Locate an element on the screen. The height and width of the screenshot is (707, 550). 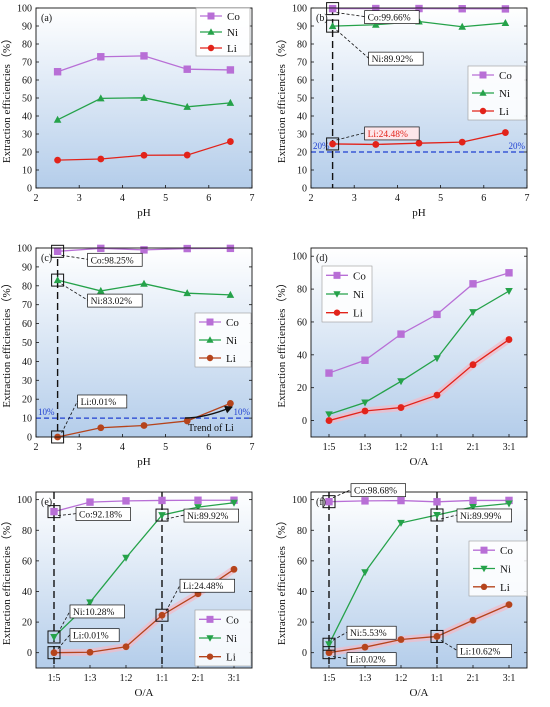
callout-label: Li:0.01% is located at coordinates (91, 637).